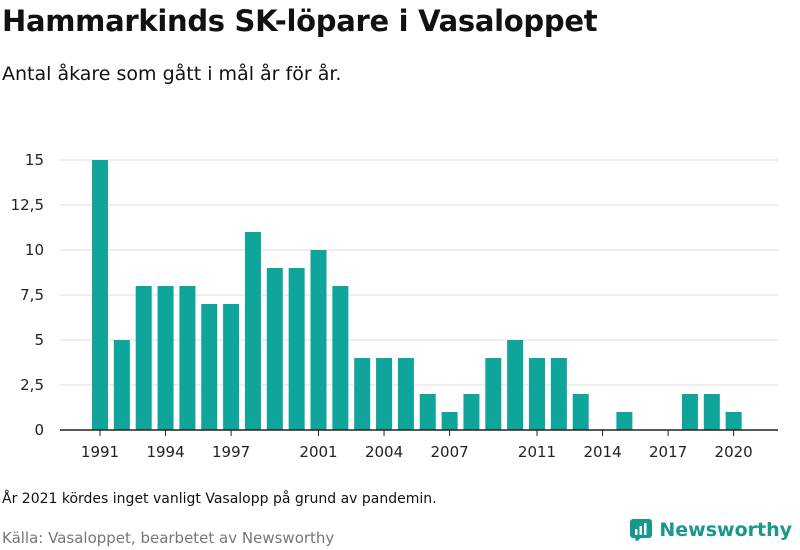  Describe the element at coordinates (34, 250) in the screenshot. I see `y-tick-label: 10` at that location.